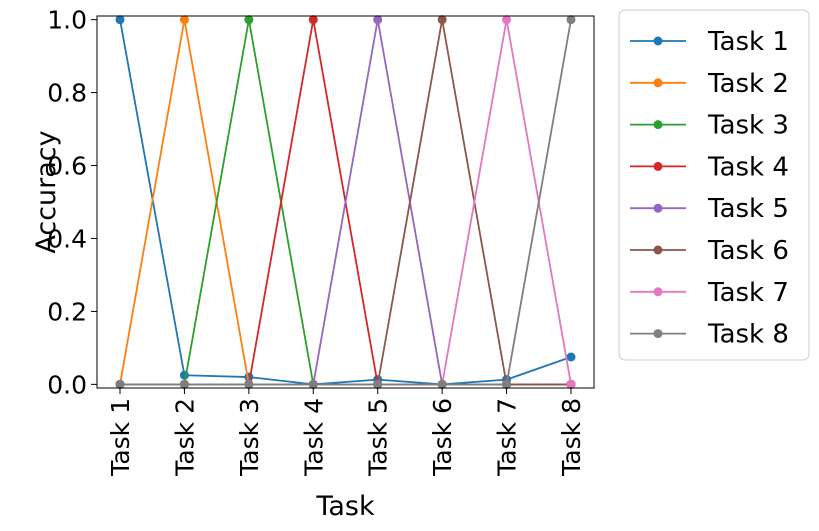 This screenshot has height=531, width=819. What do you see at coordinates (67, 20) in the screenshot?
I see `y-tick-label: 1.0` at bounding box center [67, 20].